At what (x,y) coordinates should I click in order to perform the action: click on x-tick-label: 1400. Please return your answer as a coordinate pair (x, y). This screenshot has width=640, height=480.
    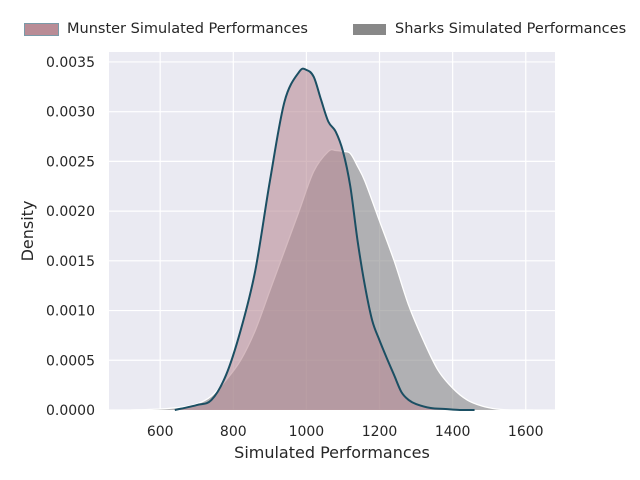
    Looking at the image, I should click on (453, 432).